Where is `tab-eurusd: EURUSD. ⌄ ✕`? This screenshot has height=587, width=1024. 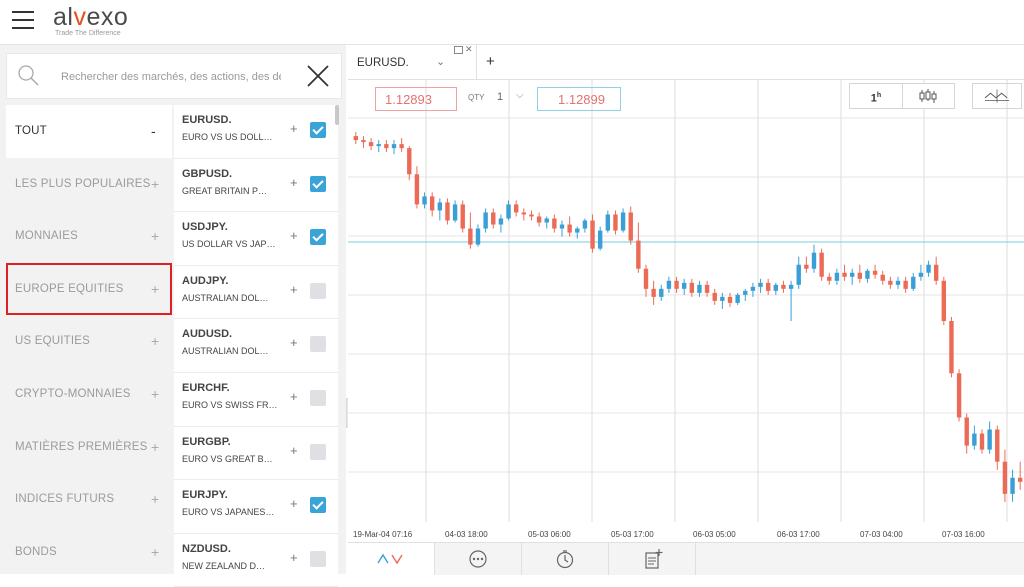
tab-eurusd: EURUSD. ⌄ ✕ is located at coordinates (412, 61).